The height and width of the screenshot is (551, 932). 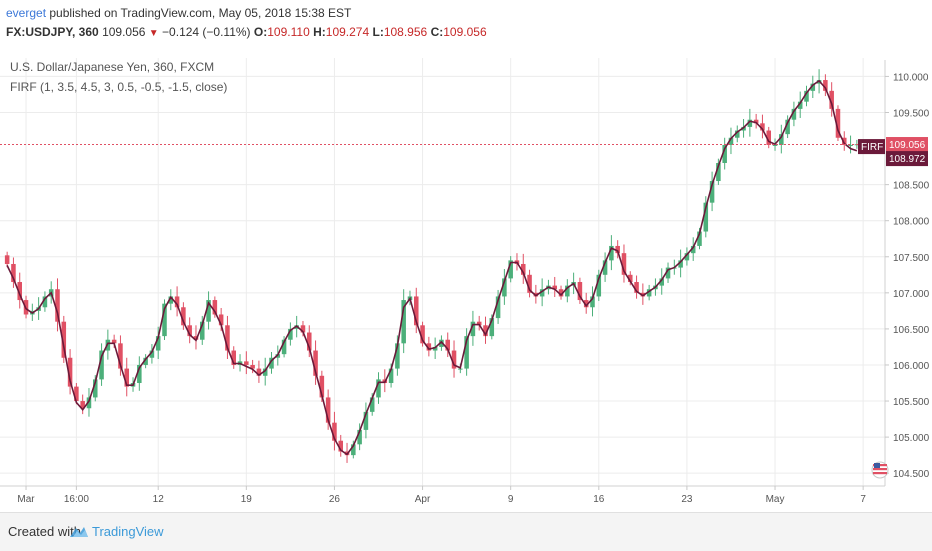 I want to click on x-tick-label: 16, so click(x=599, y=499).